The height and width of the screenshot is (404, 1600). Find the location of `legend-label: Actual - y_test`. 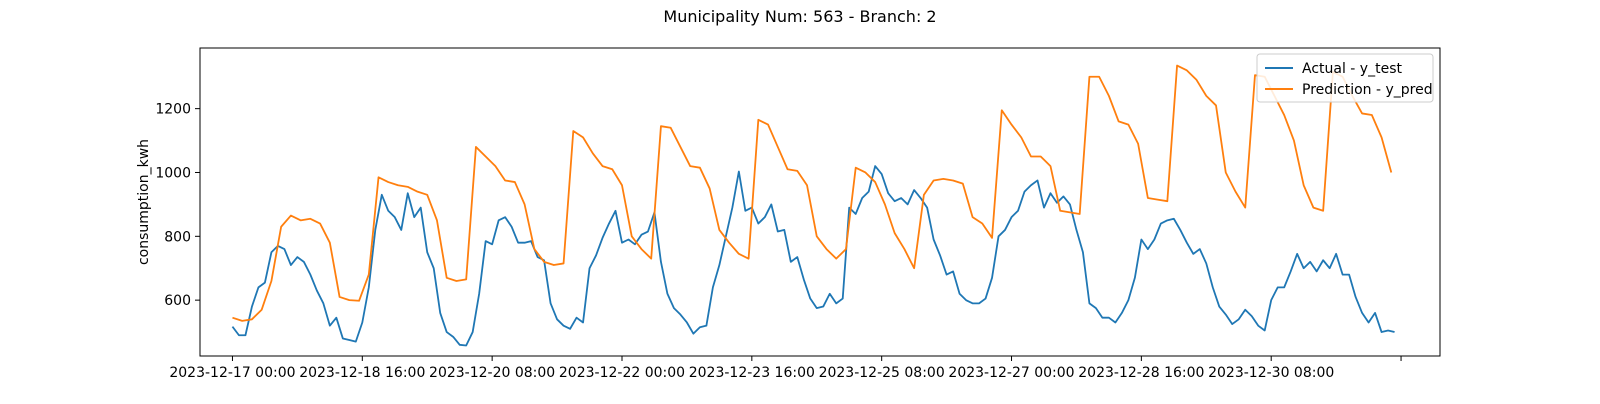

legend-label: Actual - y_test is located at coordinates (1352, 69).